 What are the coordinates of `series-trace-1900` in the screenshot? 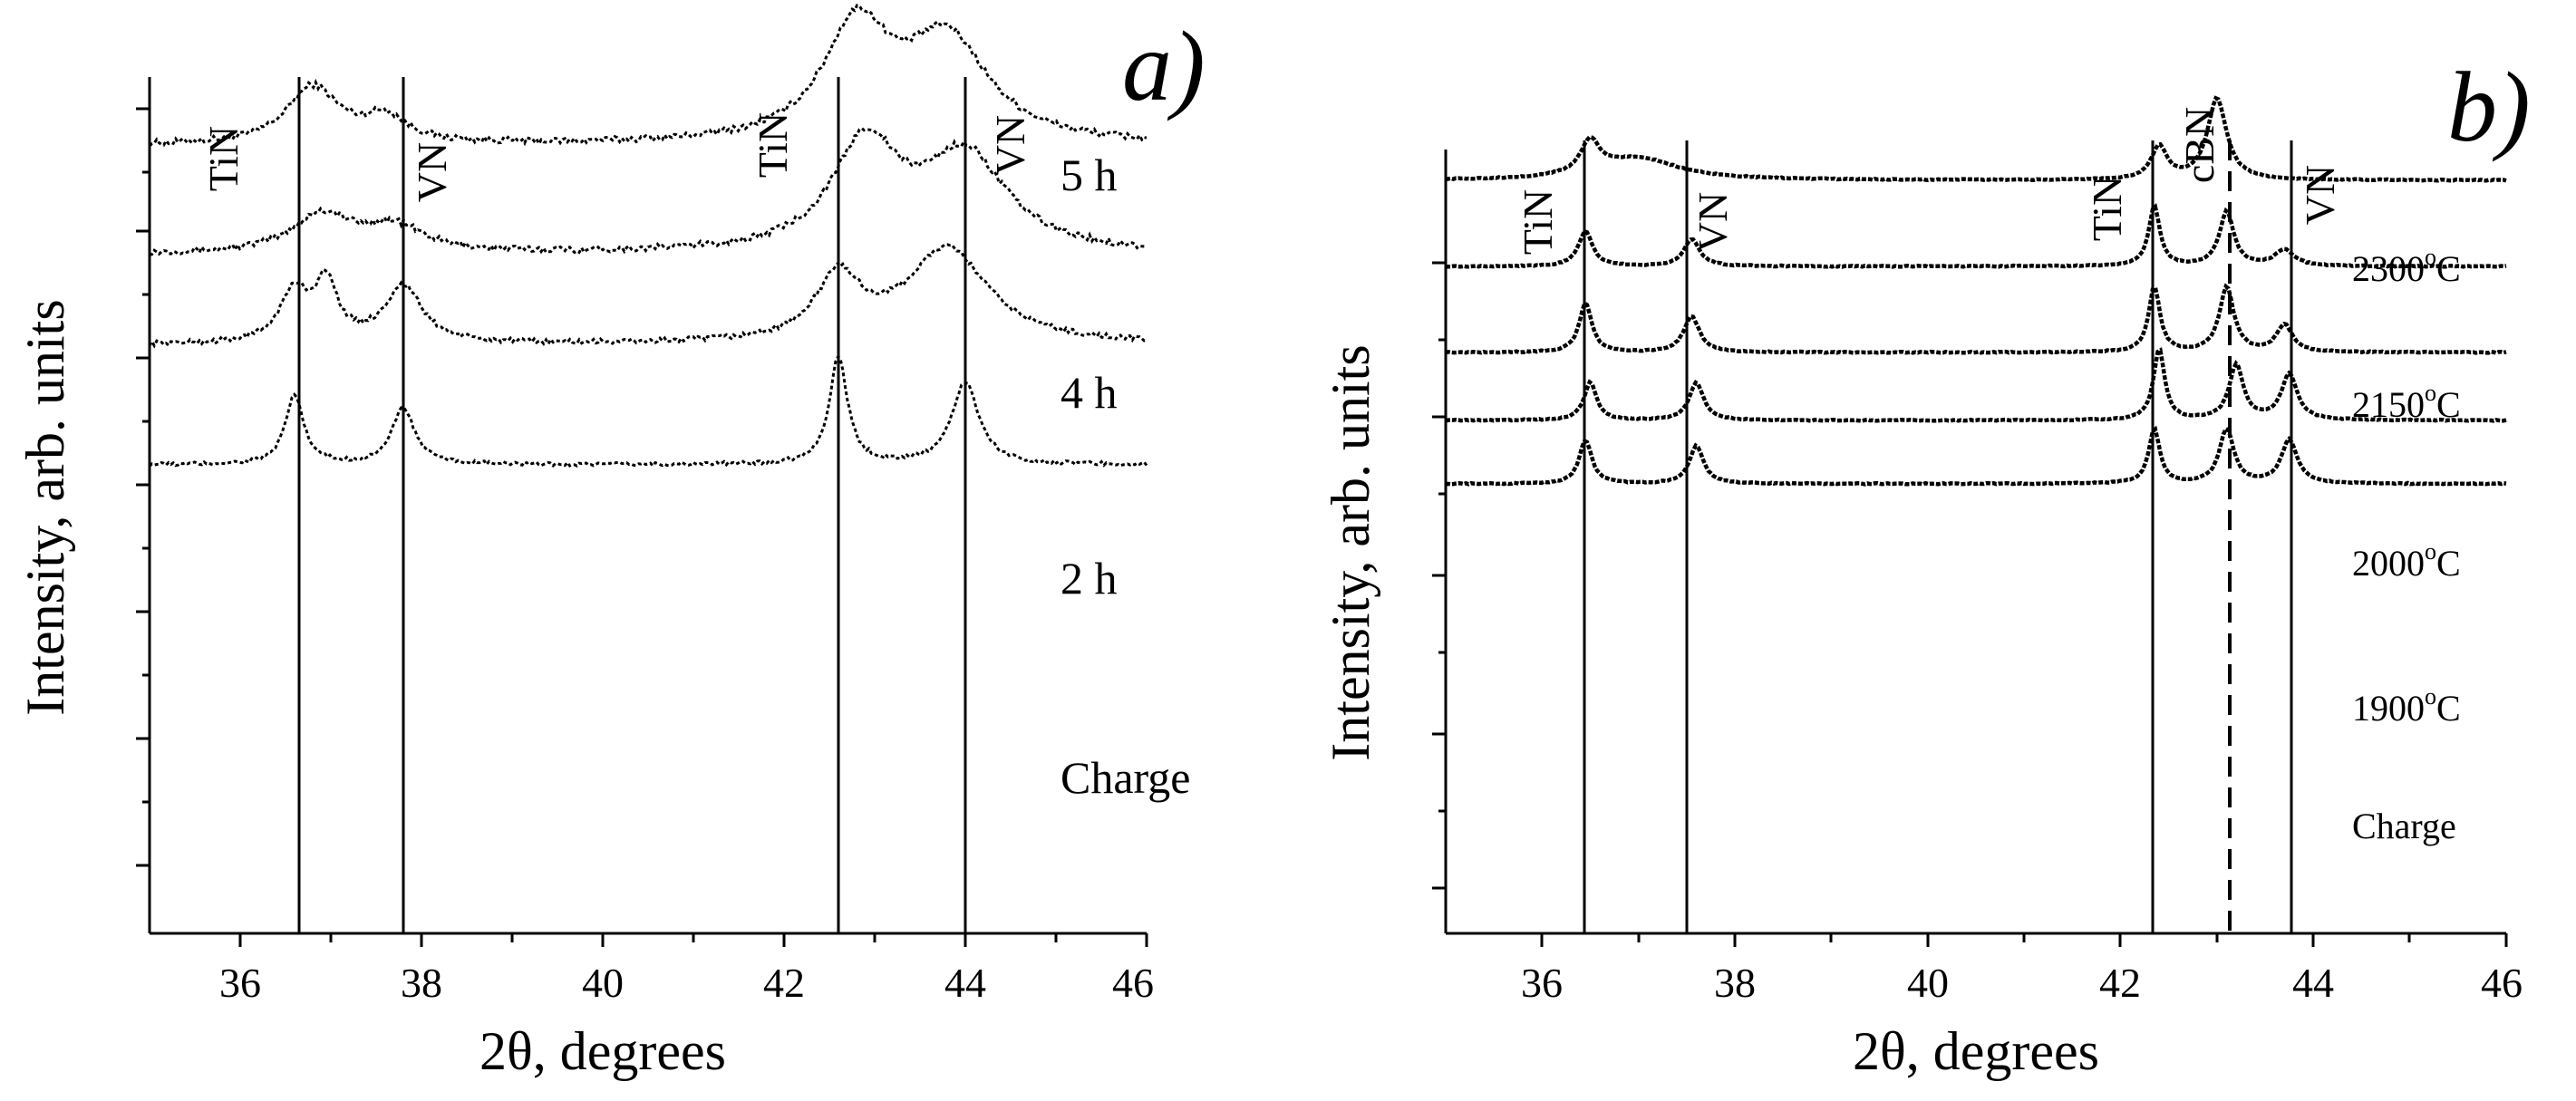 It's located at (1976, 385).